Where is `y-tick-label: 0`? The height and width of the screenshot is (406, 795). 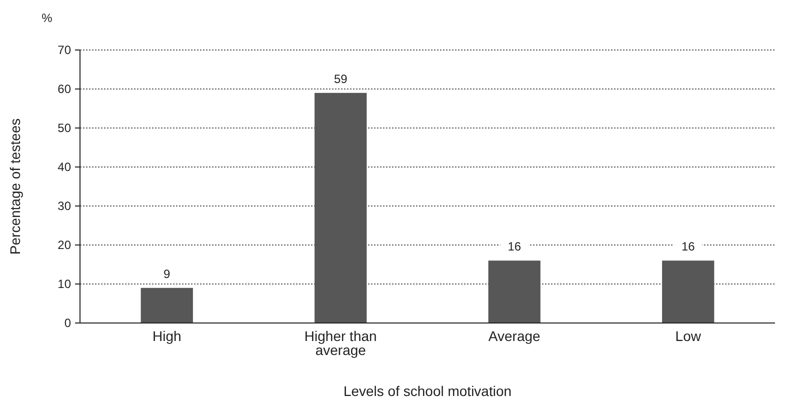 y-tick-label: 0 is located at coordinates (68, 323).